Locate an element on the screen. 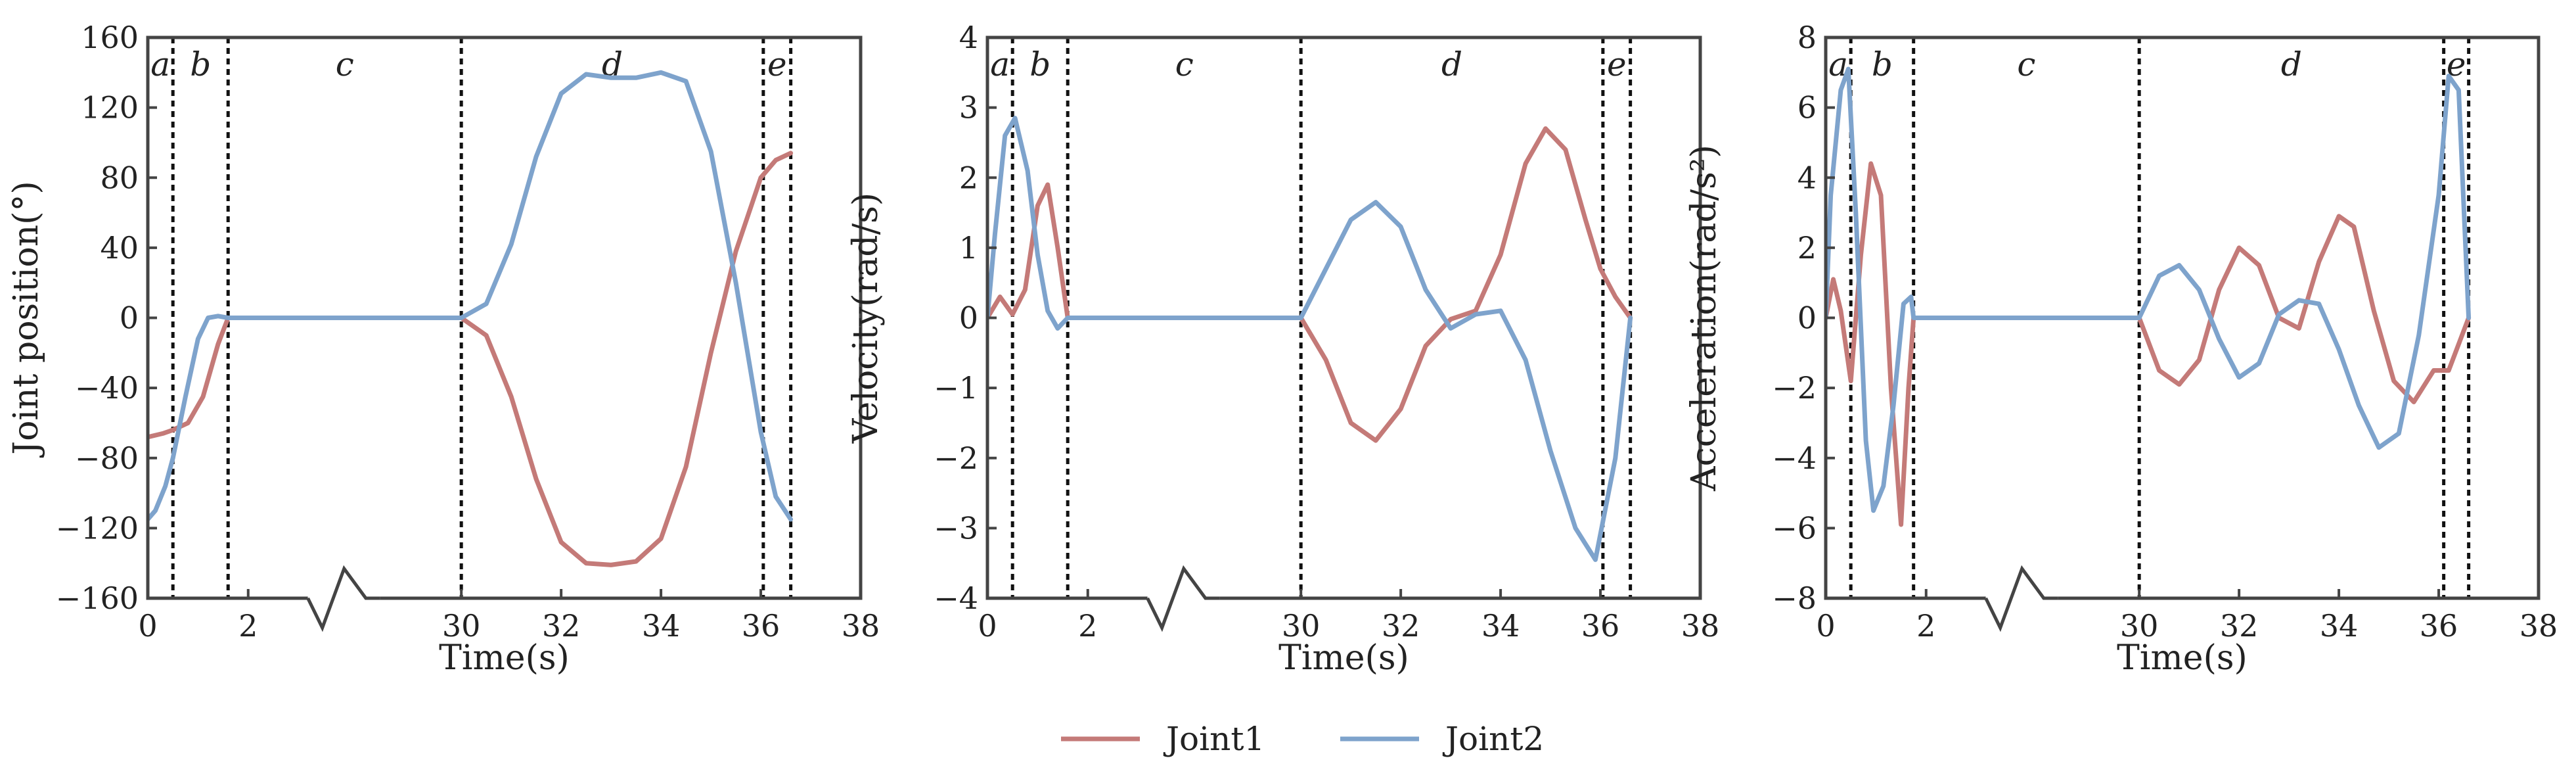 The height and width of the screenshot is (779, 2576). y-tick-label: 40 is located at coordinates (119, 248).